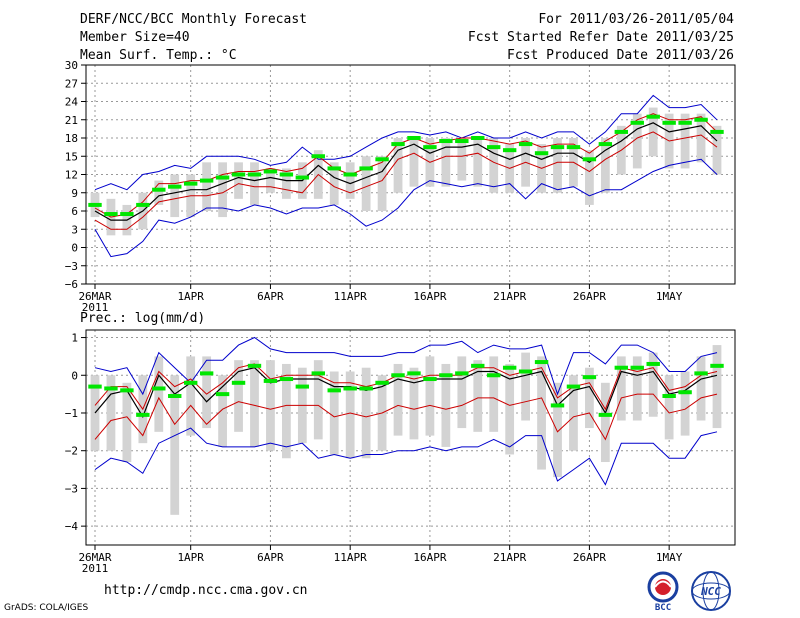  Describe the element at coordinates (142, 318) in the screenshot. I see `panel-title-precipitation: Prec.: log(mm/d)` at that location.